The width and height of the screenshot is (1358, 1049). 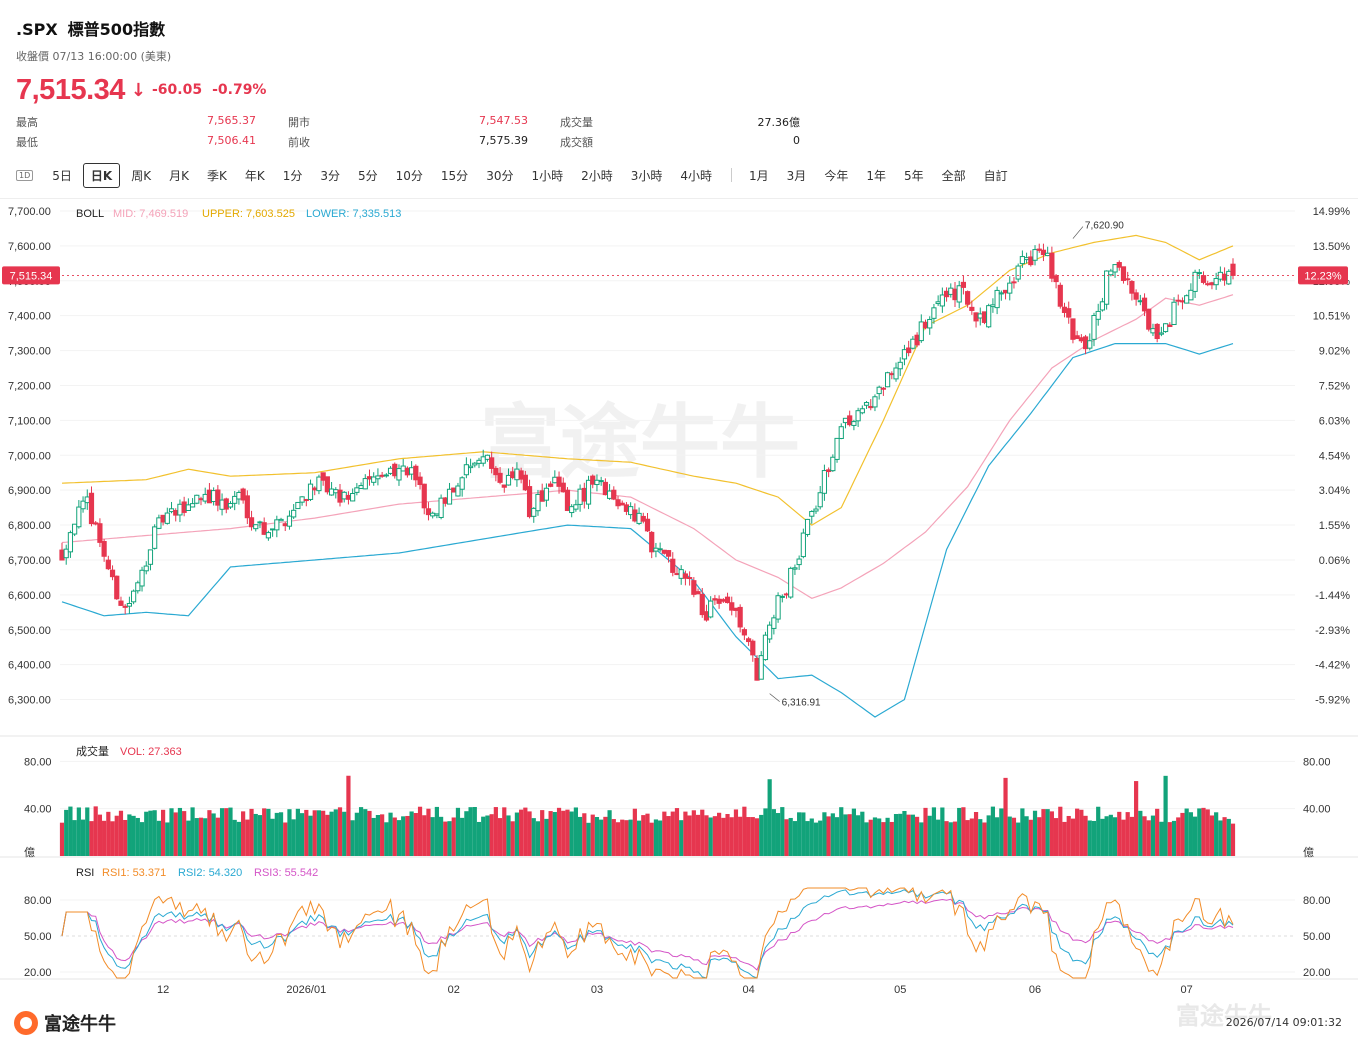 What do you see at coordinates (62, 175) in the screenshot?
I see `period-tab: 5日` at bounding box center [62, 175].